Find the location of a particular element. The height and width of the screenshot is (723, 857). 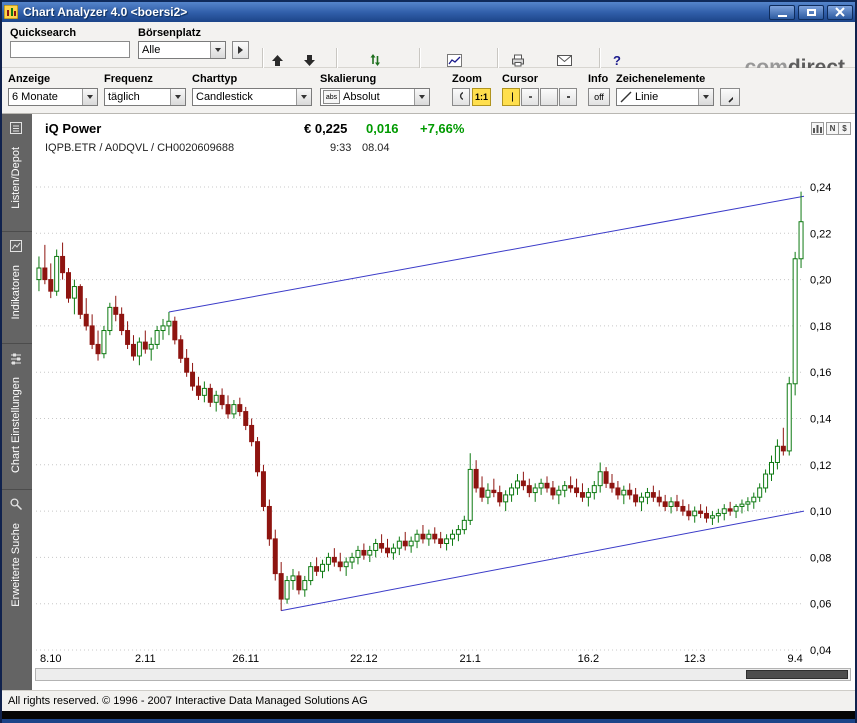

zeichenelemente-label: Zeichenelemente is located at coordinates (661, 79).